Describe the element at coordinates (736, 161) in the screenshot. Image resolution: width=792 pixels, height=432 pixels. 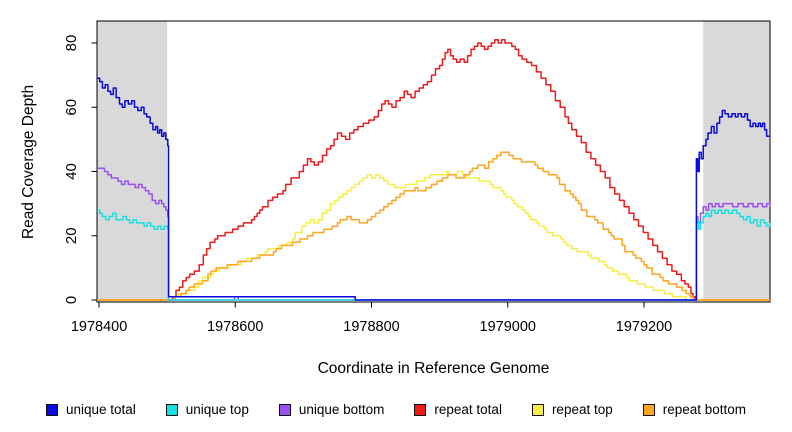
I see `shaded-region-right` at that location.